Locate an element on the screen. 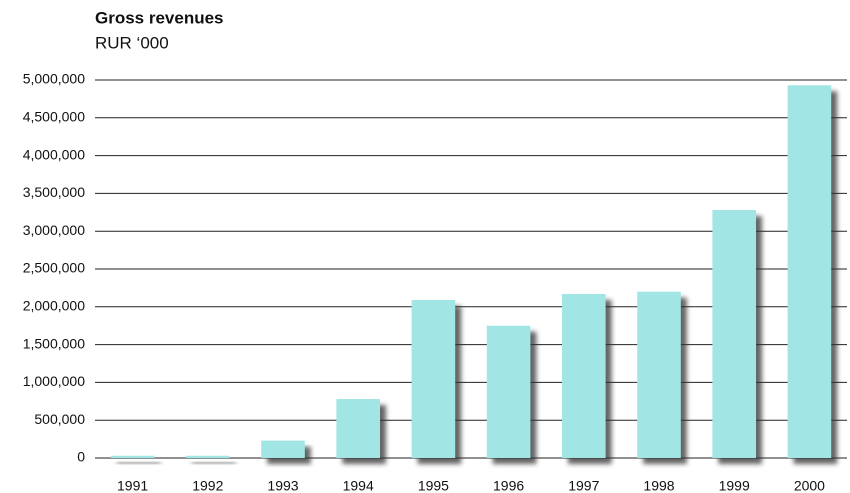 This screenshot has height=493, width=850. y-tick-label: 5,000,000 is located at coordinates (54, 79).